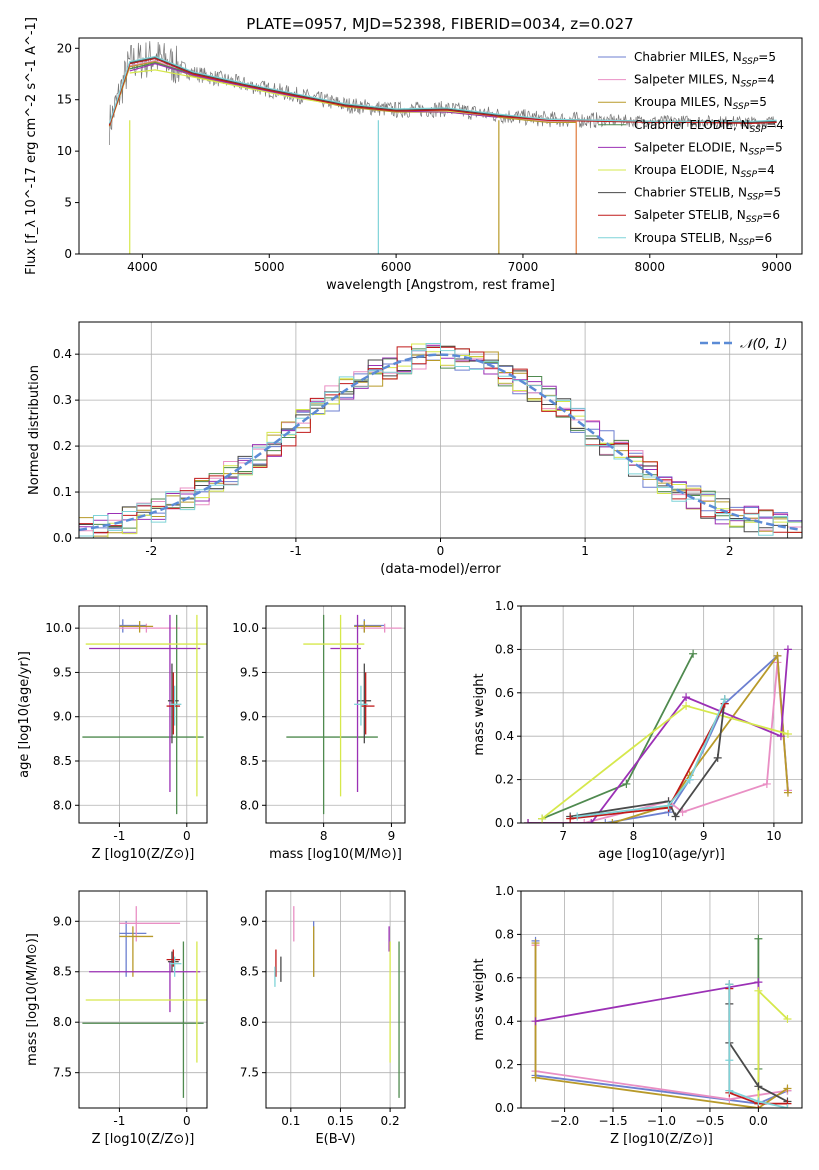  Describe the element at coordinates (504, 891) in the screenshot. I see `y-tick-label: 1.0` at that location.